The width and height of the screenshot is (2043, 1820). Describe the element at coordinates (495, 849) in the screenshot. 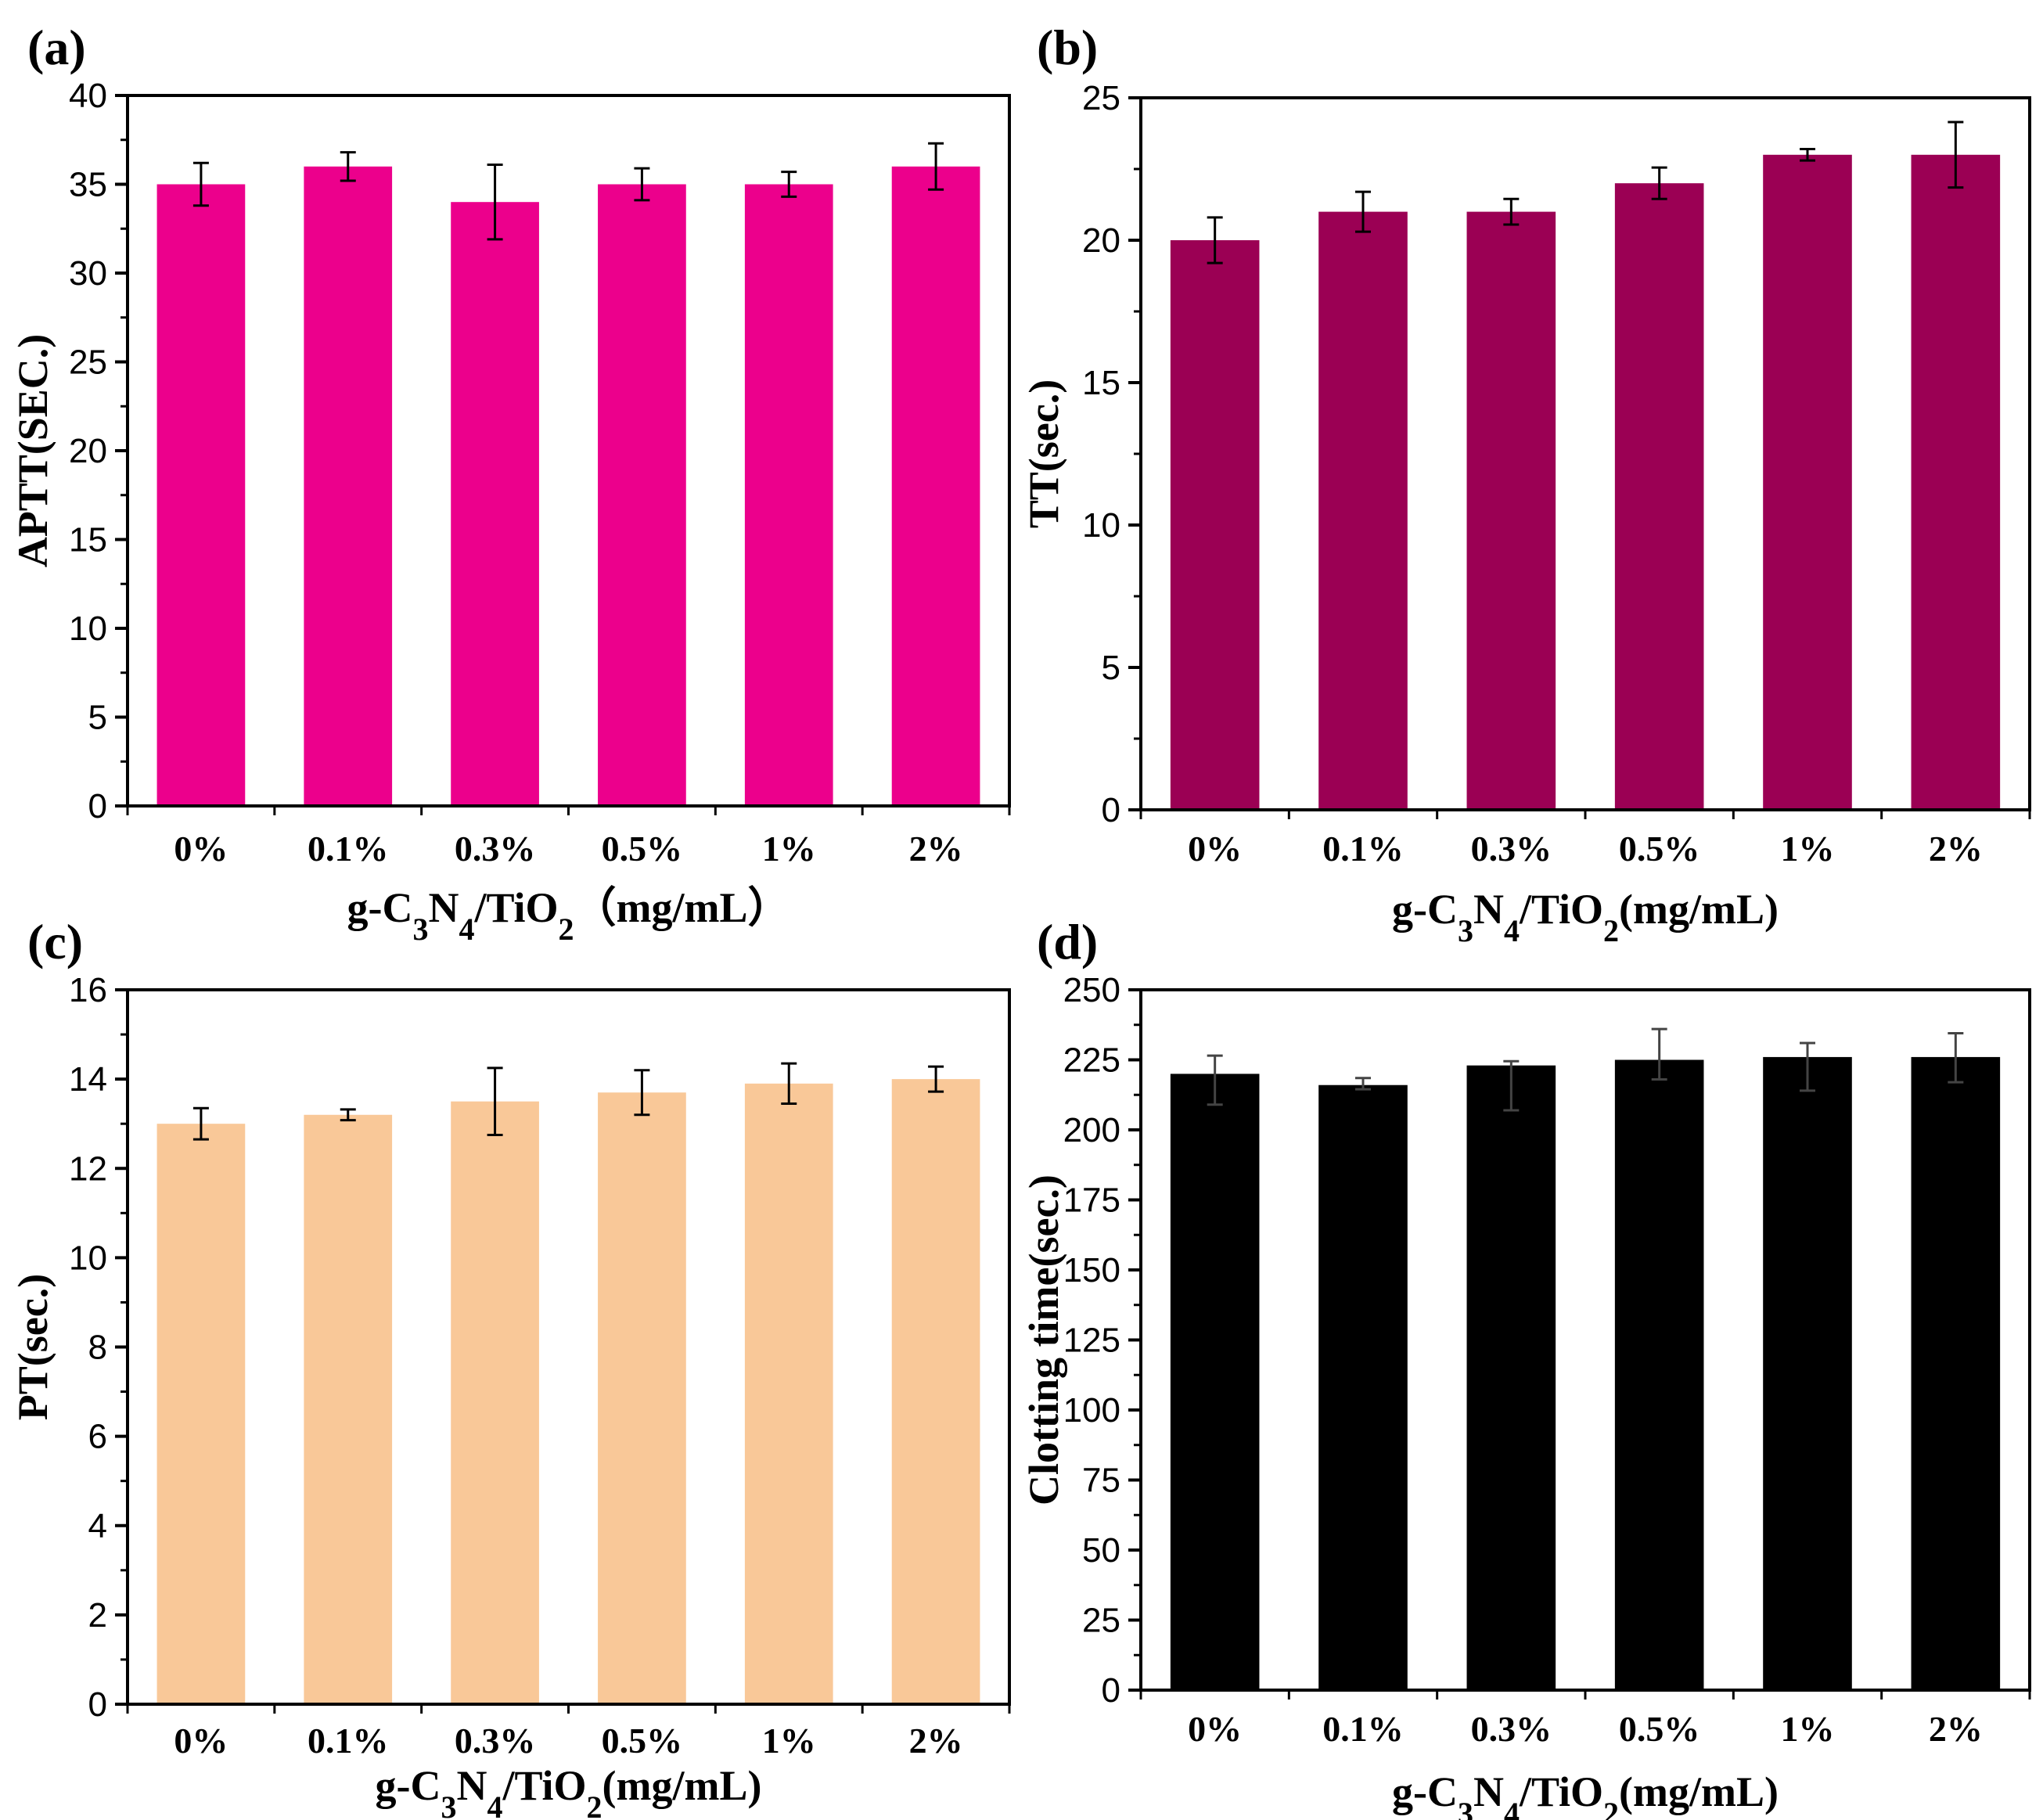

I see `x-tick-label: 0.3%` at that location.